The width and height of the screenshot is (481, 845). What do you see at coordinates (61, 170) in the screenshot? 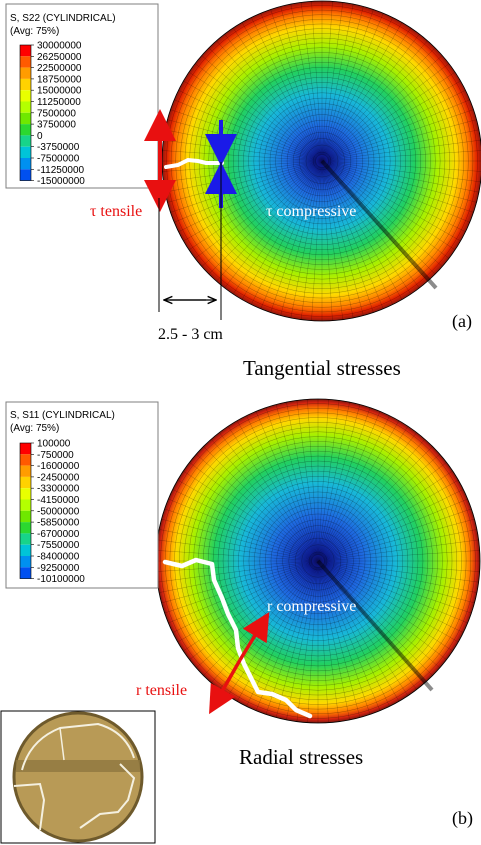
I see `legend-value: -11250000` at bounding box center [61, 170].